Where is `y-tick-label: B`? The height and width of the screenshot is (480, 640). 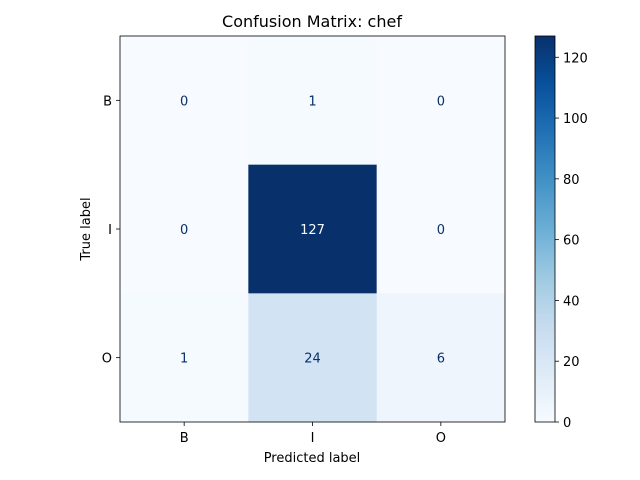
y-tick-label: B is located at coordinates (107, 101).